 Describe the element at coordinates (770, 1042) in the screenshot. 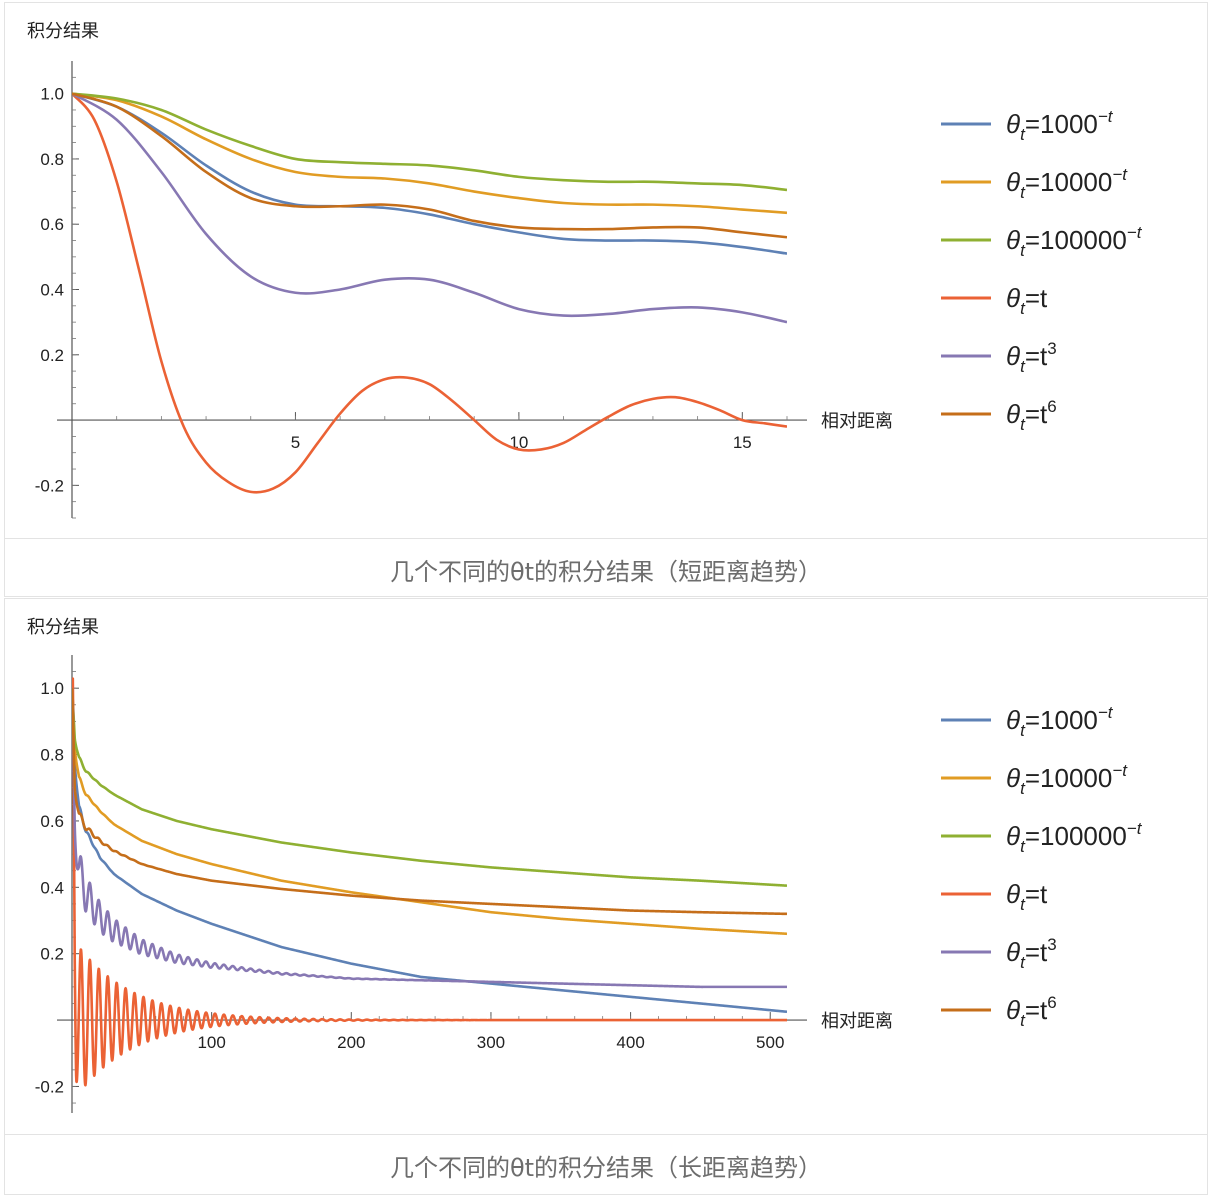

I see `x-tick-label: 500` at that location.